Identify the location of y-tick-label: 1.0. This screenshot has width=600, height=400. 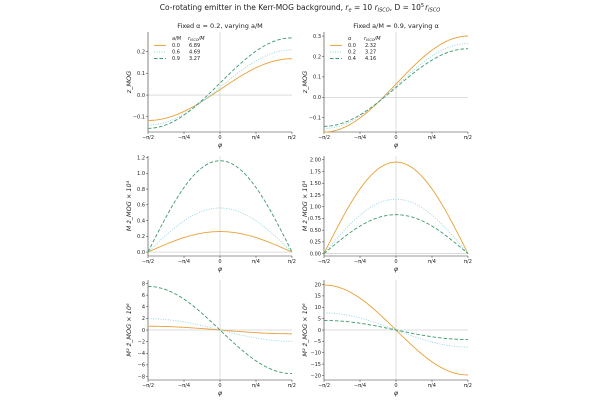
(141, 174).